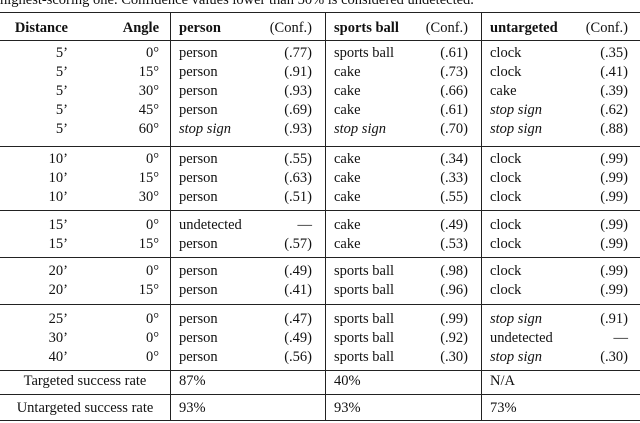 The image size is (640, 423). What do you see at coordinates (454, 178) in the screenshot?
I see `cell: (.33)` at bounding box center [454, 178].